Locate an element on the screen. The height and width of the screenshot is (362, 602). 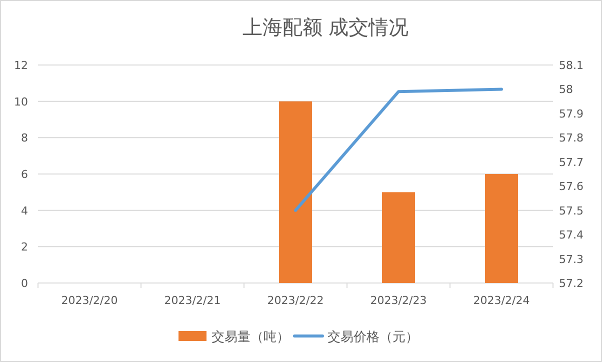
y2-tick-label: 57.6 is located at coordinates (571, 187).